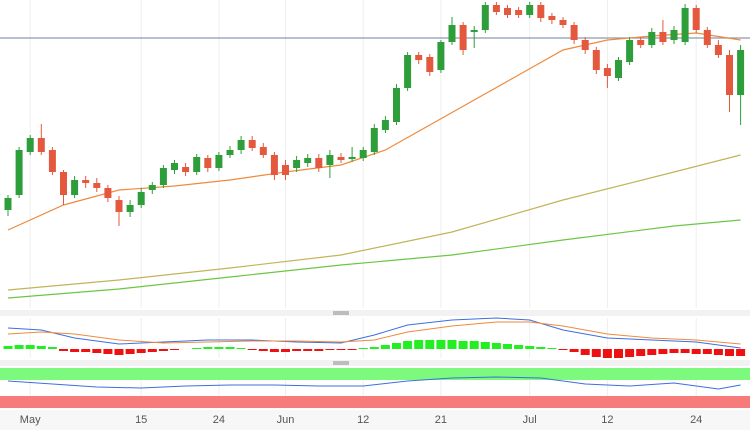  I want to click on macd-line, so click(374, 333).